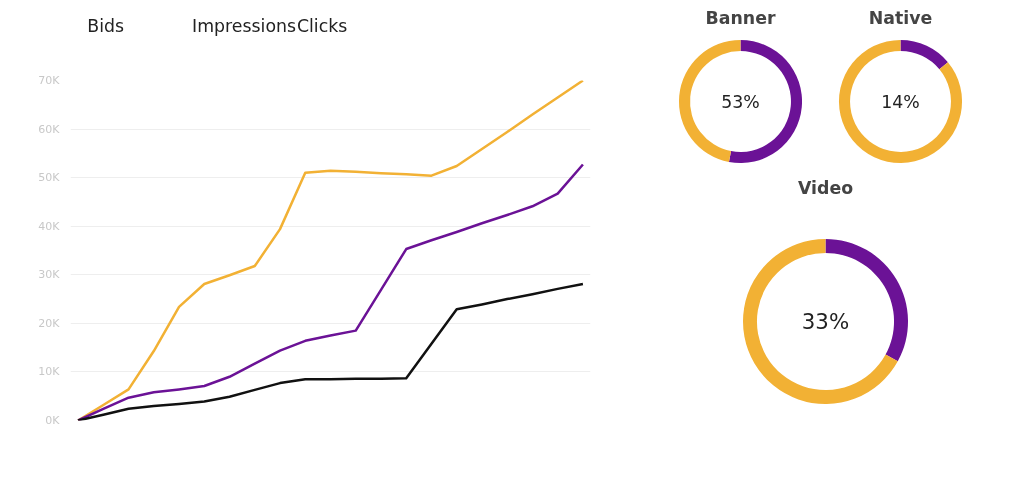  I want to click on line-series, so click(330, 351).